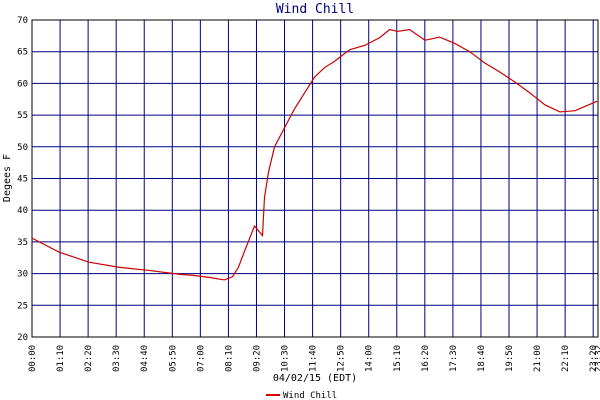 Image resolution: width=600 pixels, height=400 pixels. What do you see at coordinates (22, 275) in the screenshot?
I see `y-tick-label: 30` at bounding box center [22, 275].